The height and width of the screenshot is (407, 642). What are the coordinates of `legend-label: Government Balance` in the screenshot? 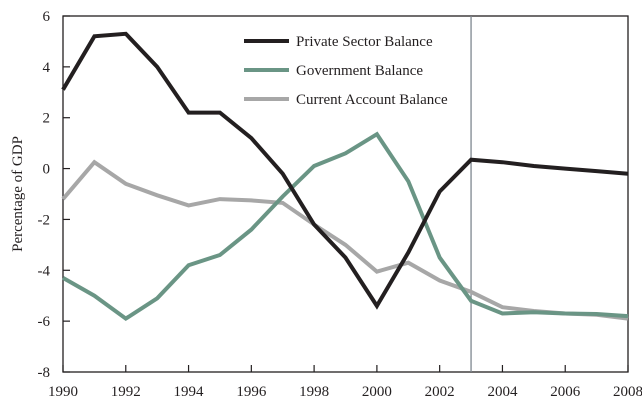 It's located at (359, 71).